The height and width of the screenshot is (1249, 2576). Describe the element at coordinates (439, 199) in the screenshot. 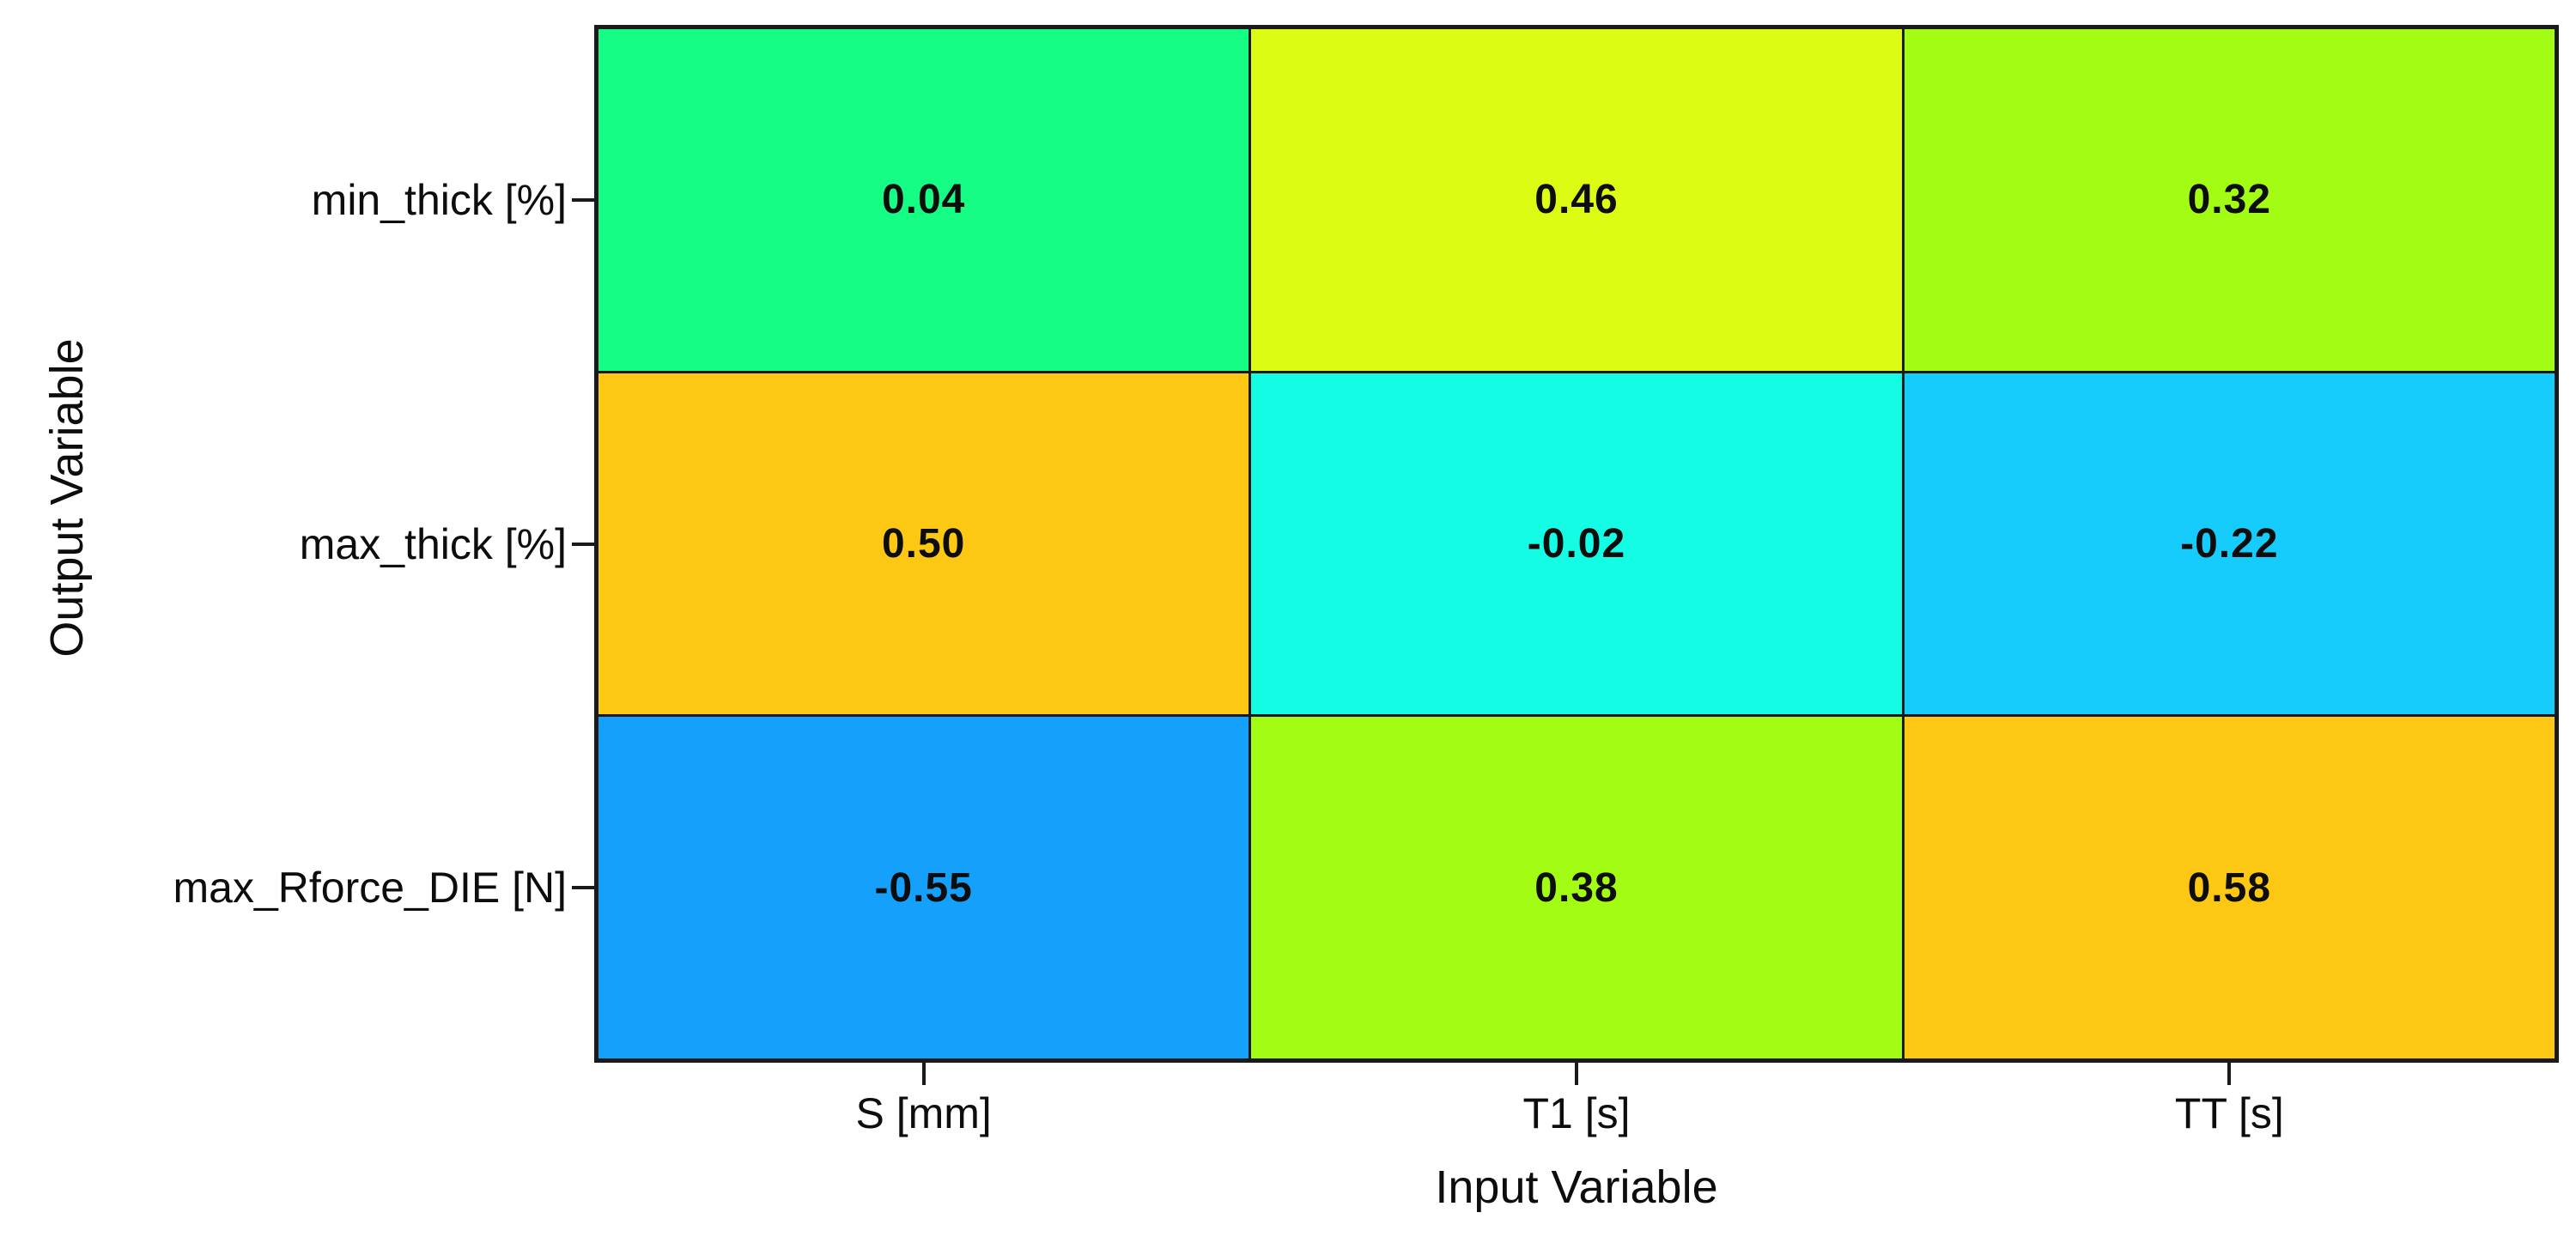

I see `y-tick-label-0: min_thick [%]` at that location.